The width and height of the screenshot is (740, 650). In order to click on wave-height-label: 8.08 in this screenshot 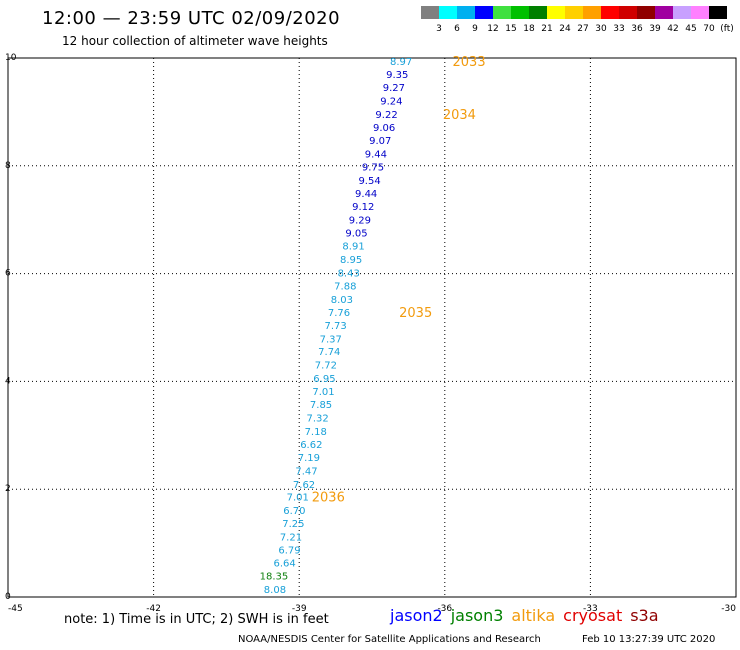, I will do `click(275, 590)`.